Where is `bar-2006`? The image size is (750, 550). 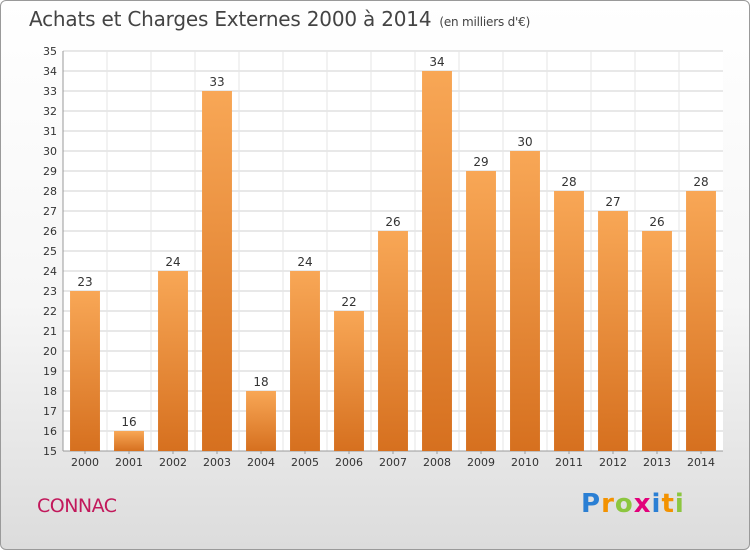
bar-2006 is located at coordinates (349, 381).